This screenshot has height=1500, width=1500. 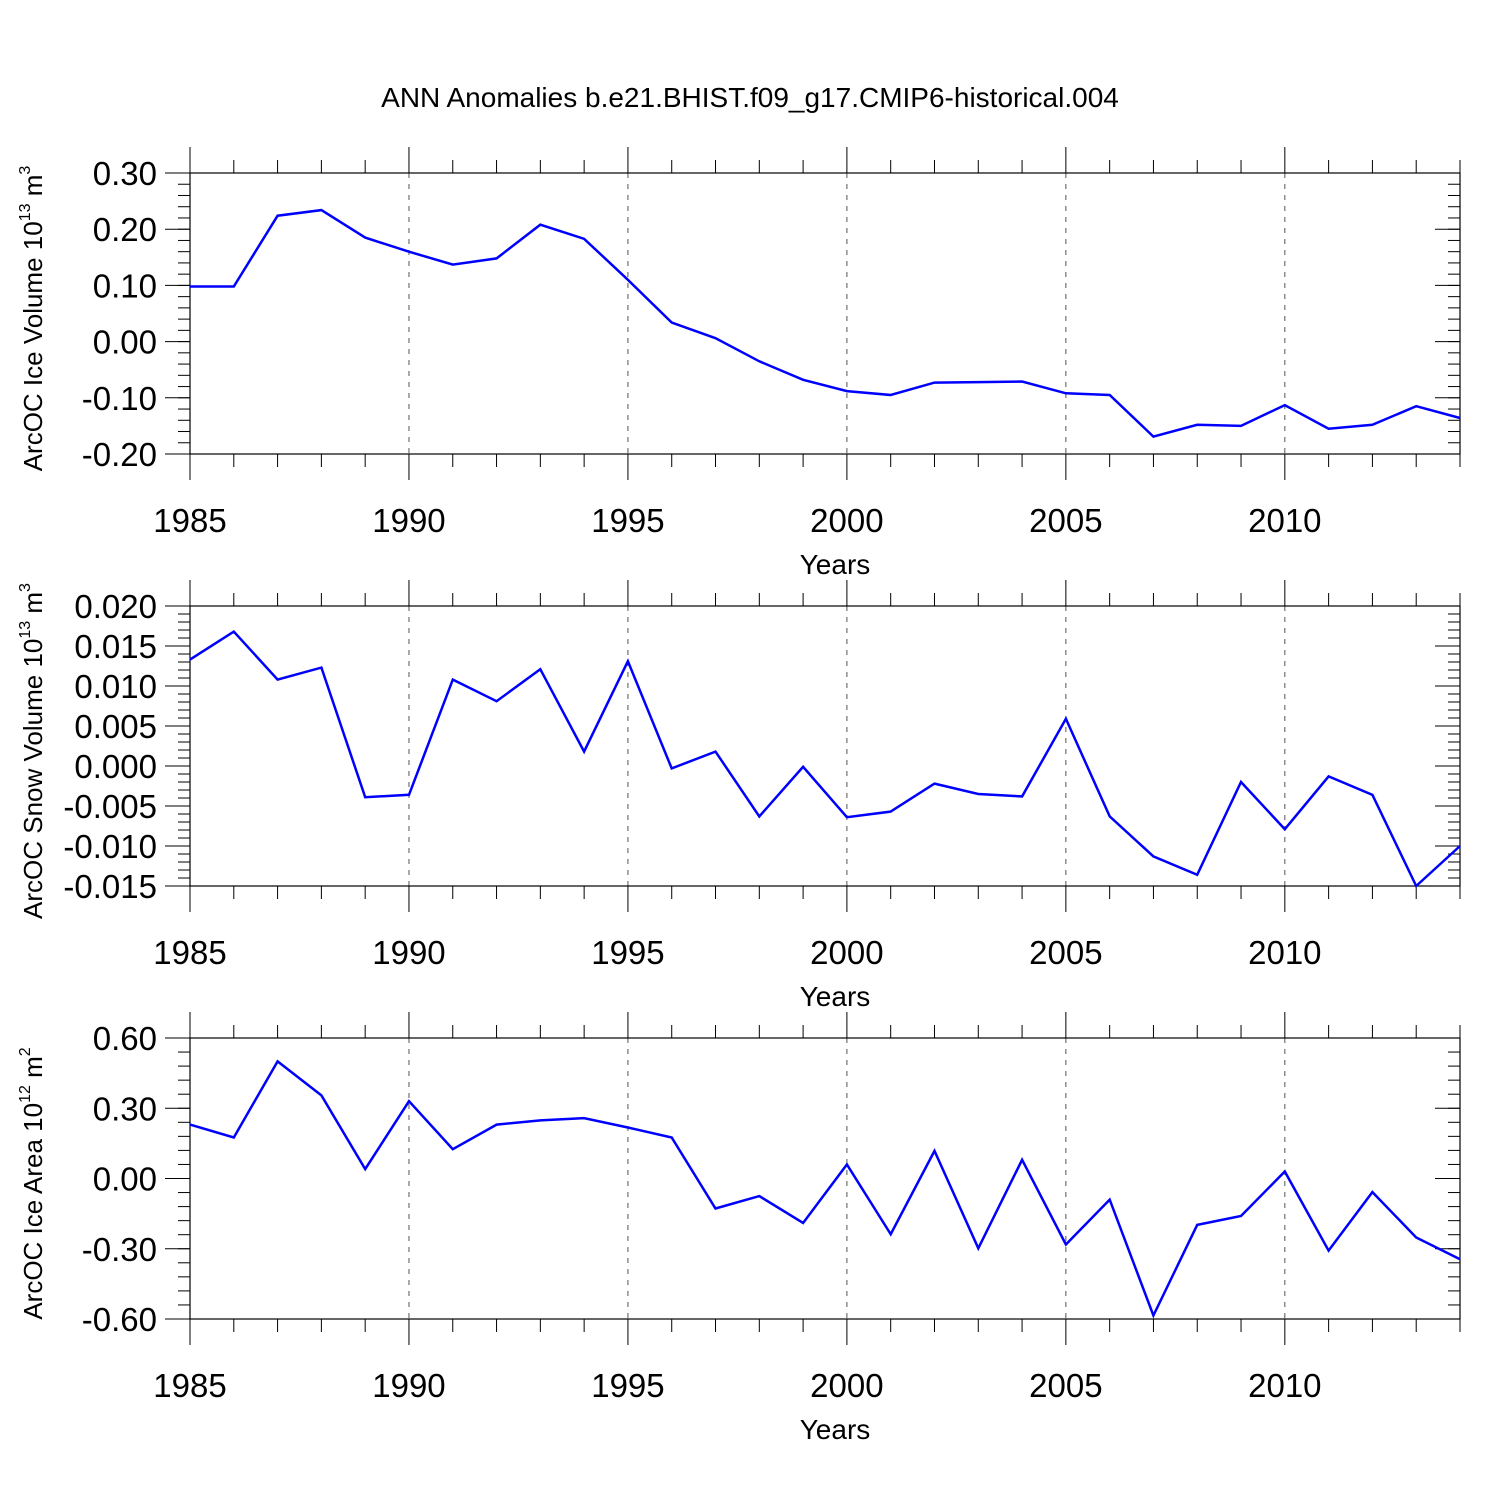 I want to click on y-axis-title: ArcOC Snow Volume 1013 m3, so click(x=32, y=751).